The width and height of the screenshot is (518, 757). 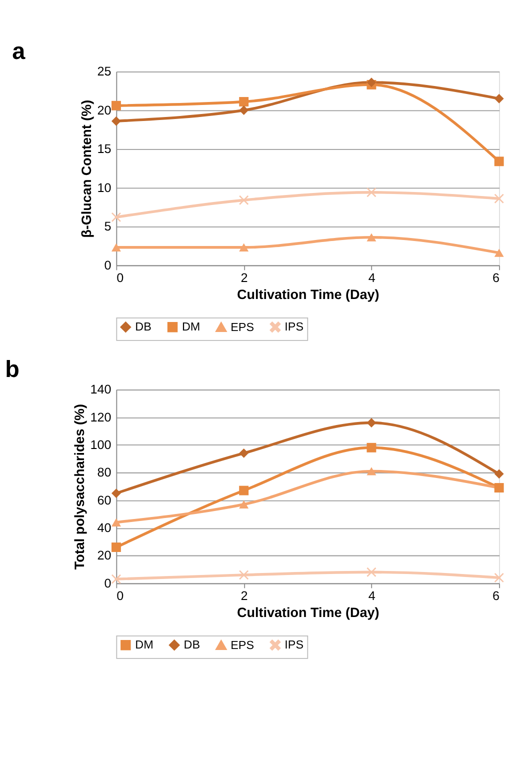 What do you see at coordinates (104, 473) in the screenshot?
I see `y-tick-label: 80` at bounding box center [104, 473].